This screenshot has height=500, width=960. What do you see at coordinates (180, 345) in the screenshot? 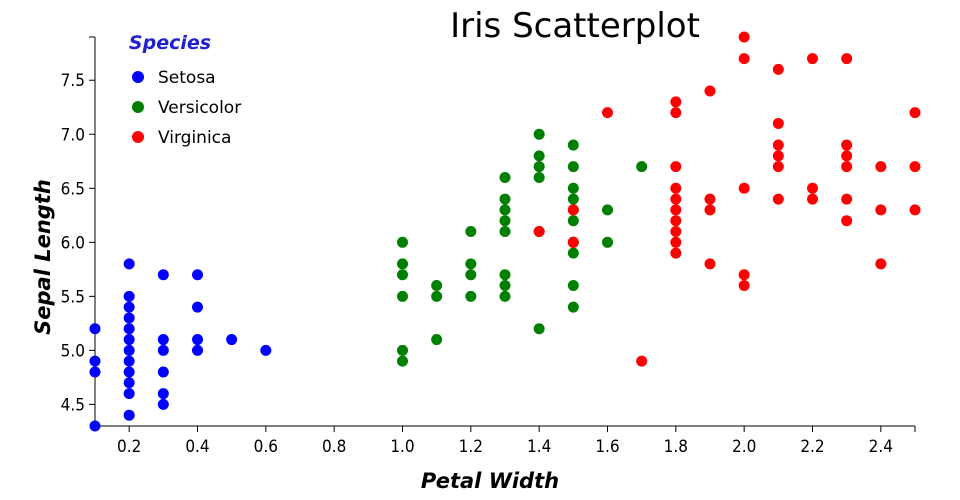
I see `series-setosa` at bounding box center [180, 345].